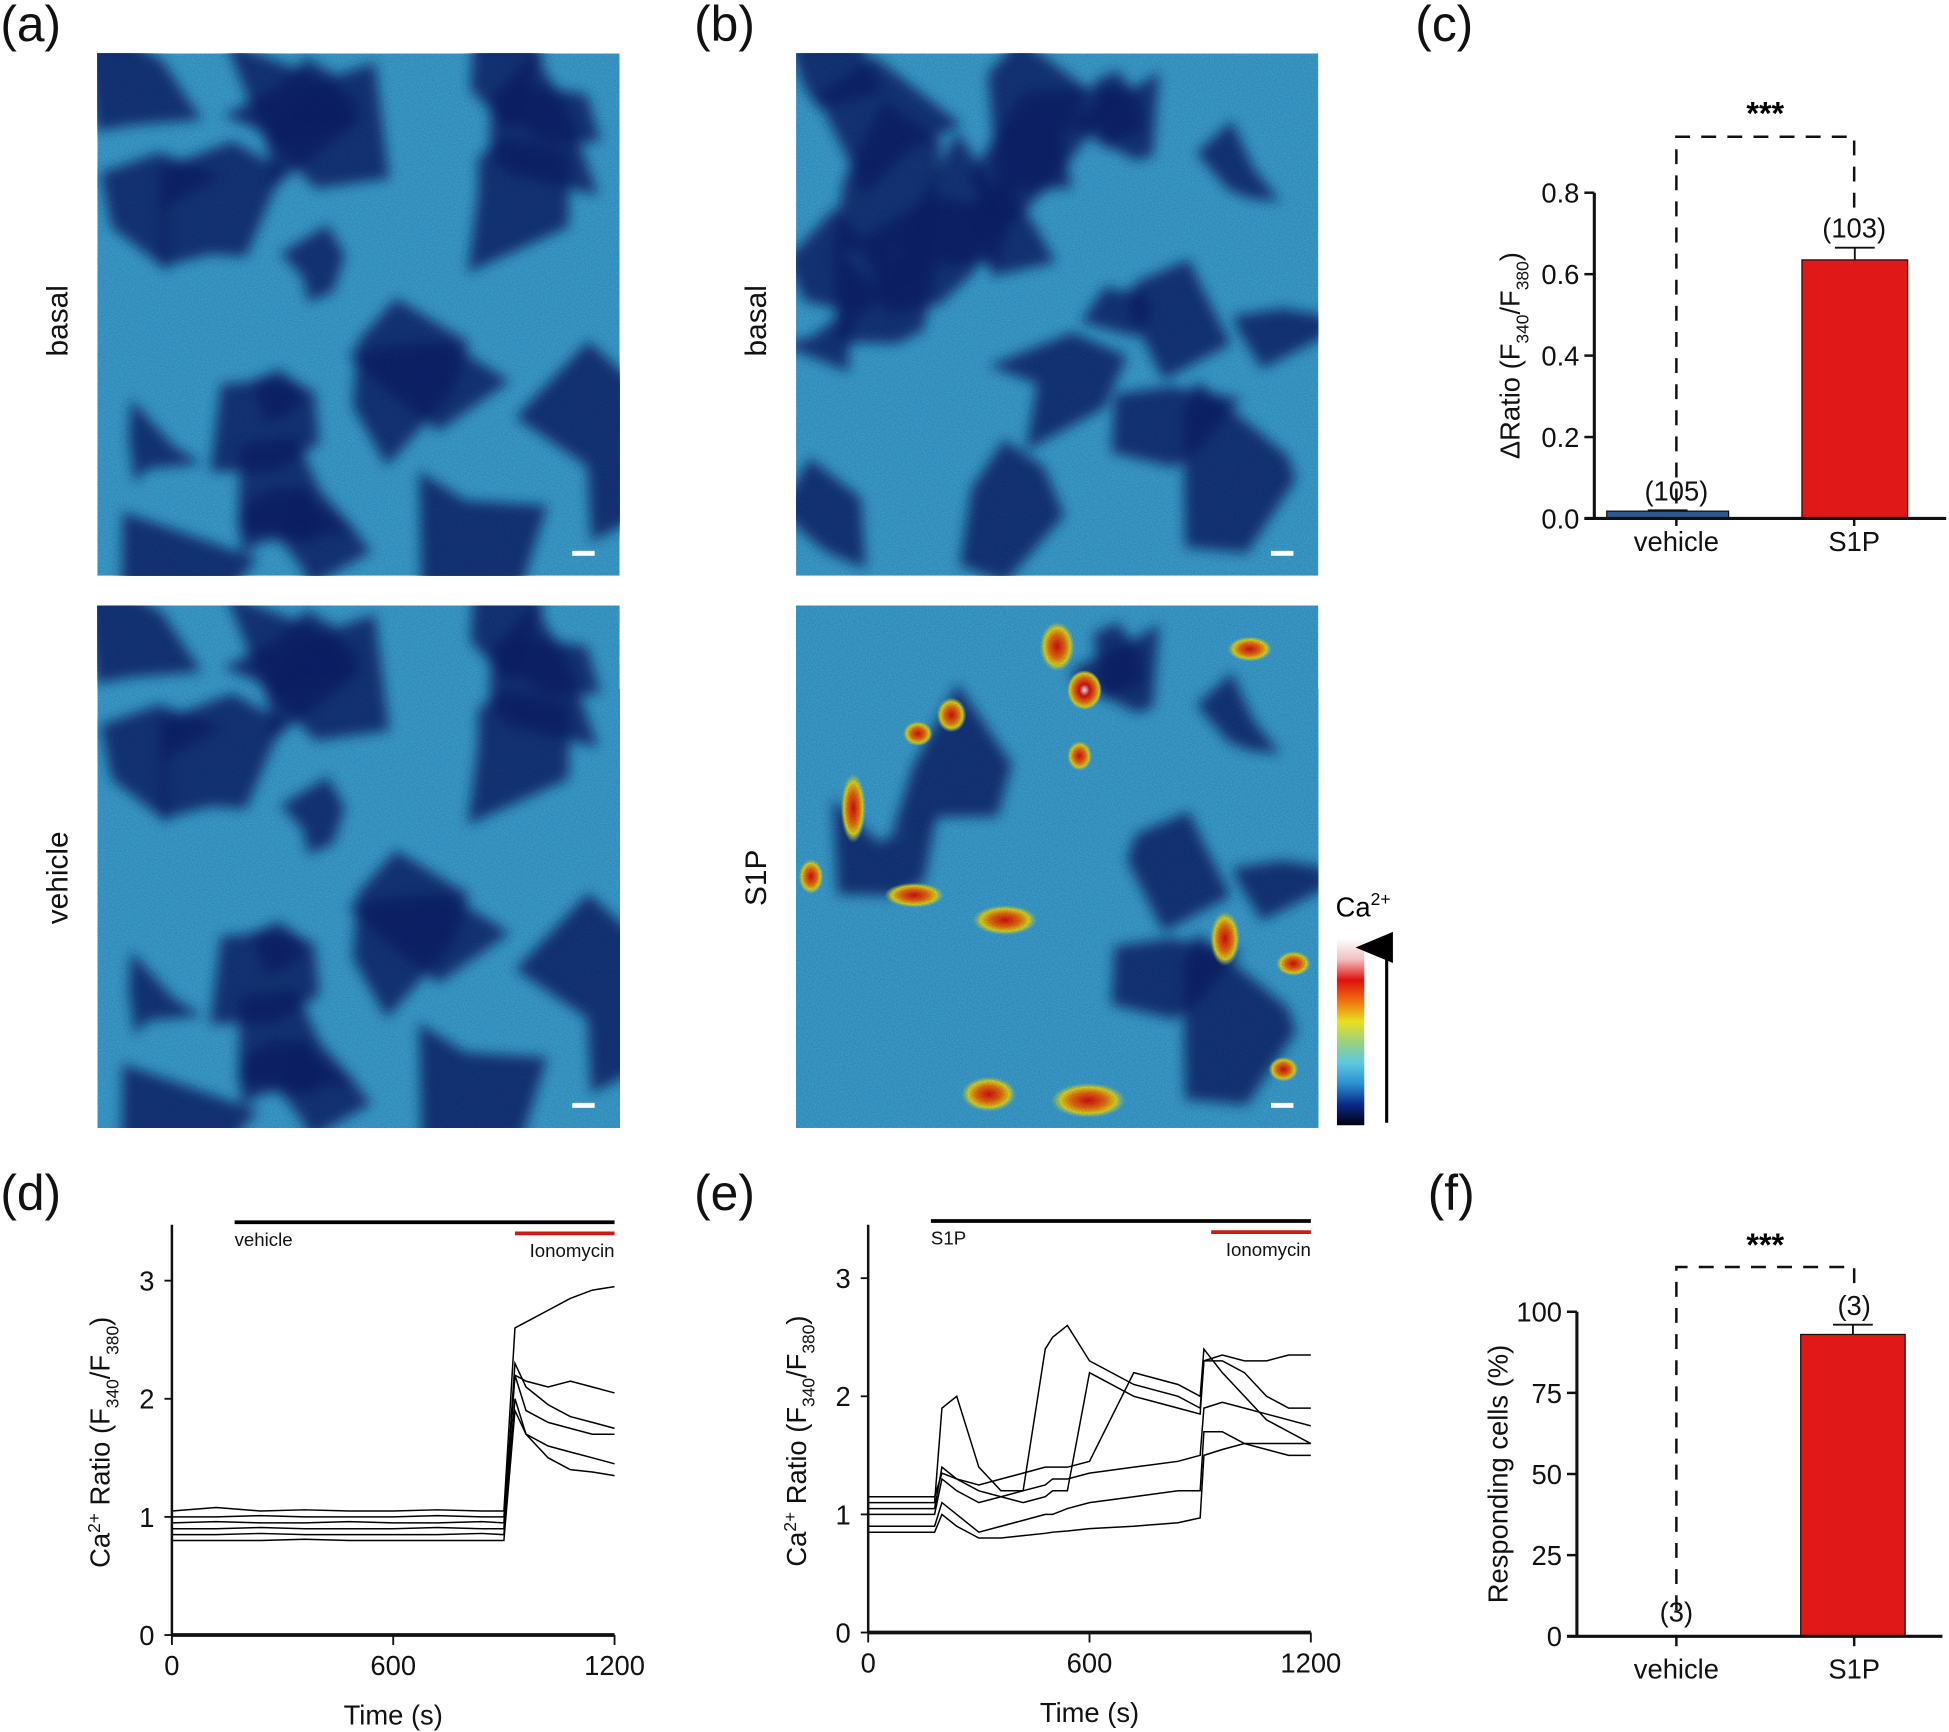 This screenshot has width=1949, height=1732. What do you see at coordinates (1547, 1555) in the screenshot?
I see `y-tick-label: 25` at bounding box center [1547, 1555].